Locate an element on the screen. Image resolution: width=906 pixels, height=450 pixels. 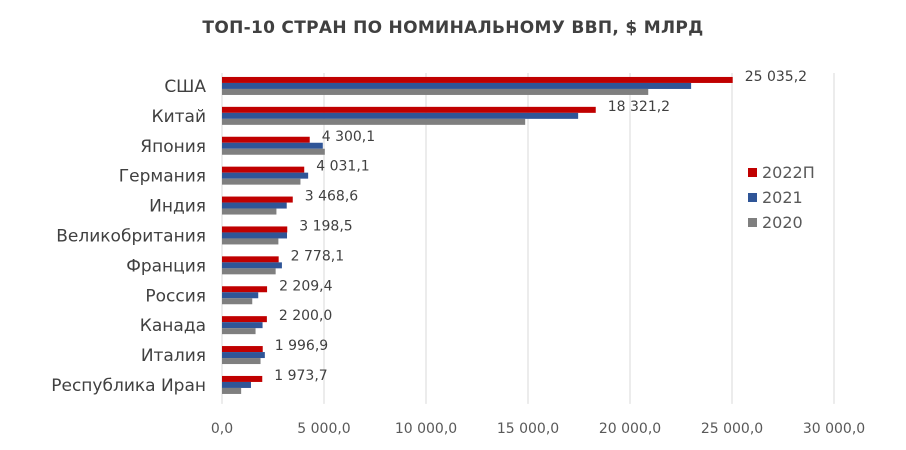
x-tick-label: 10 000,0 is located at coordinates (426, 429).